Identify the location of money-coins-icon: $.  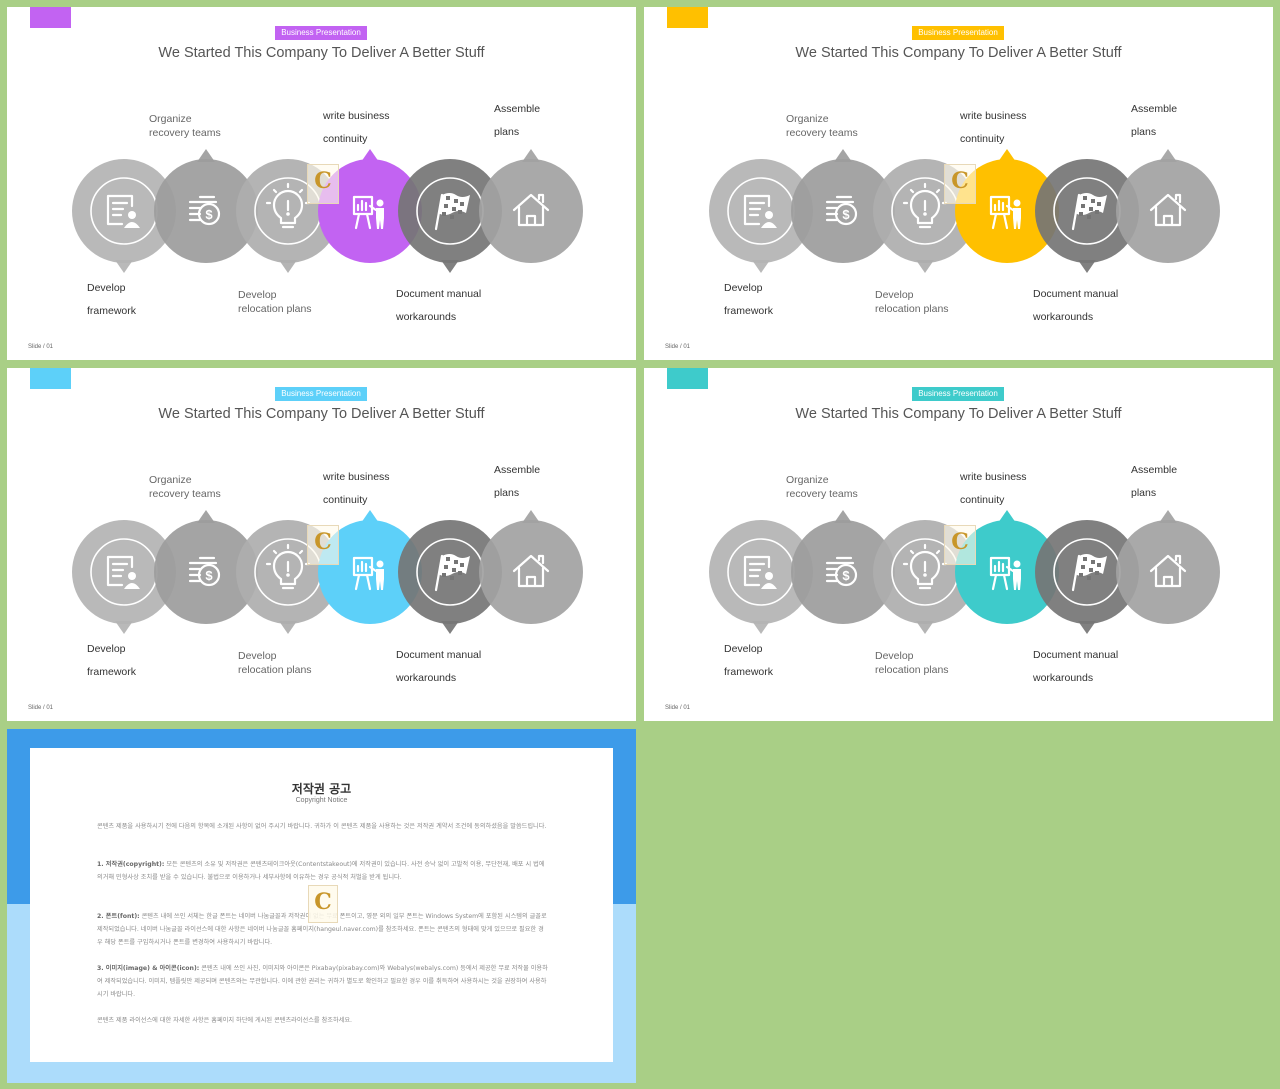
(204, 210).